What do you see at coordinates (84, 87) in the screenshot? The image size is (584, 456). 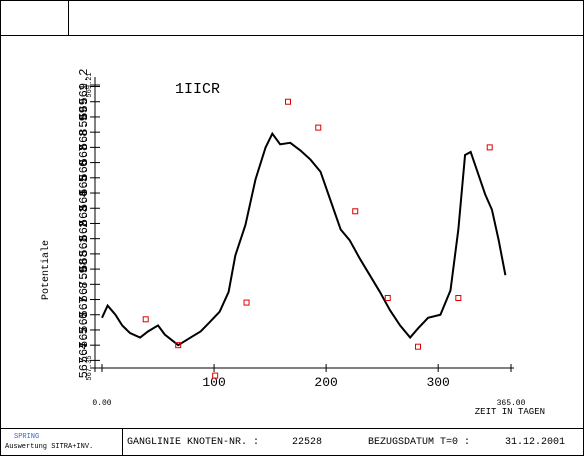 I see `y-tick-label: 569.2` at bounding box center [84, 87].